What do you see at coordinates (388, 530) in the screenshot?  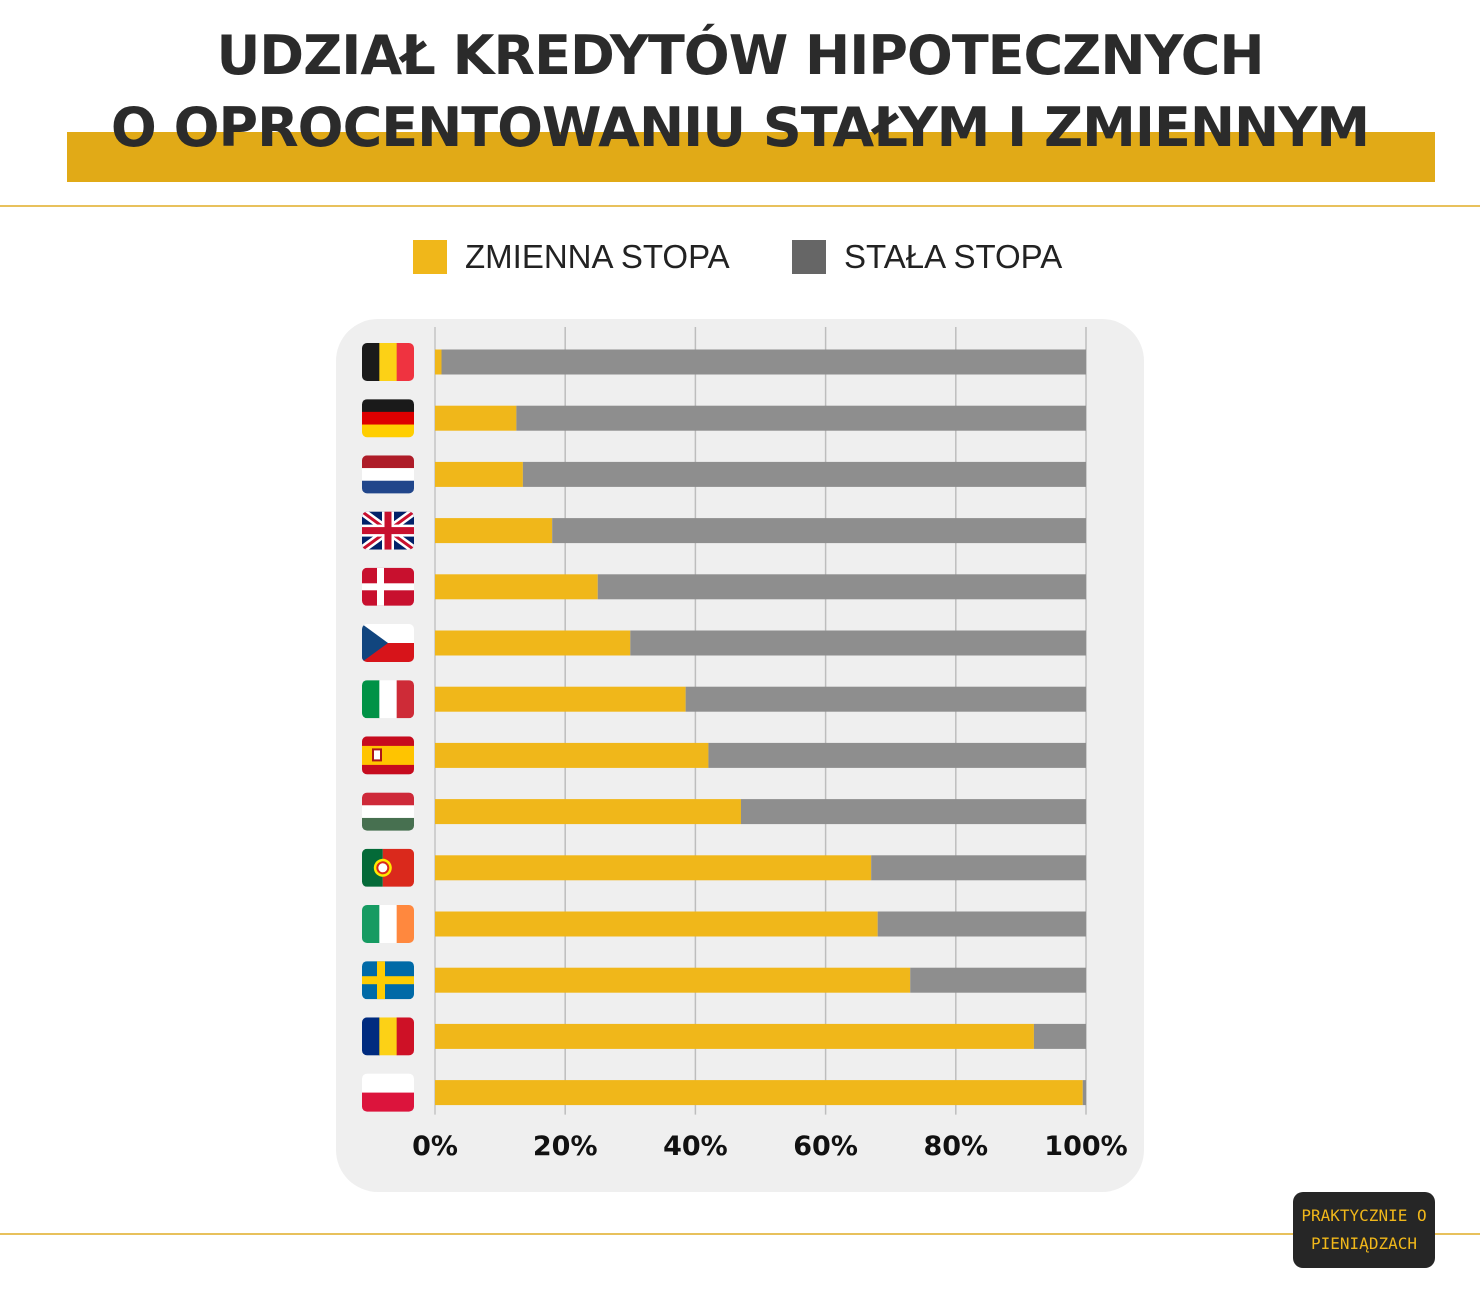 I see `flag-united-kingdom-icon` at bounding box center [388, 530].